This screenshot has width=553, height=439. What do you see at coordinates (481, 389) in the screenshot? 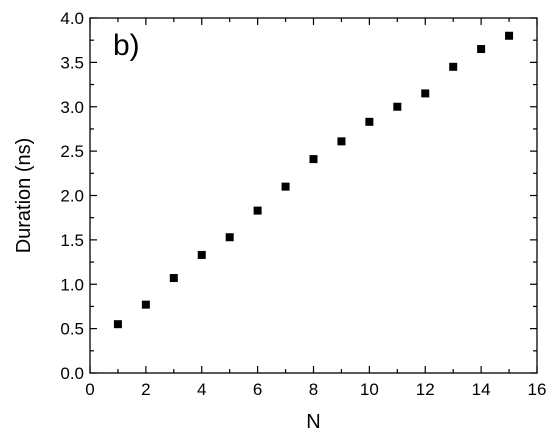
I see `x-tick-label: 14` at bounding box center [481, 389].